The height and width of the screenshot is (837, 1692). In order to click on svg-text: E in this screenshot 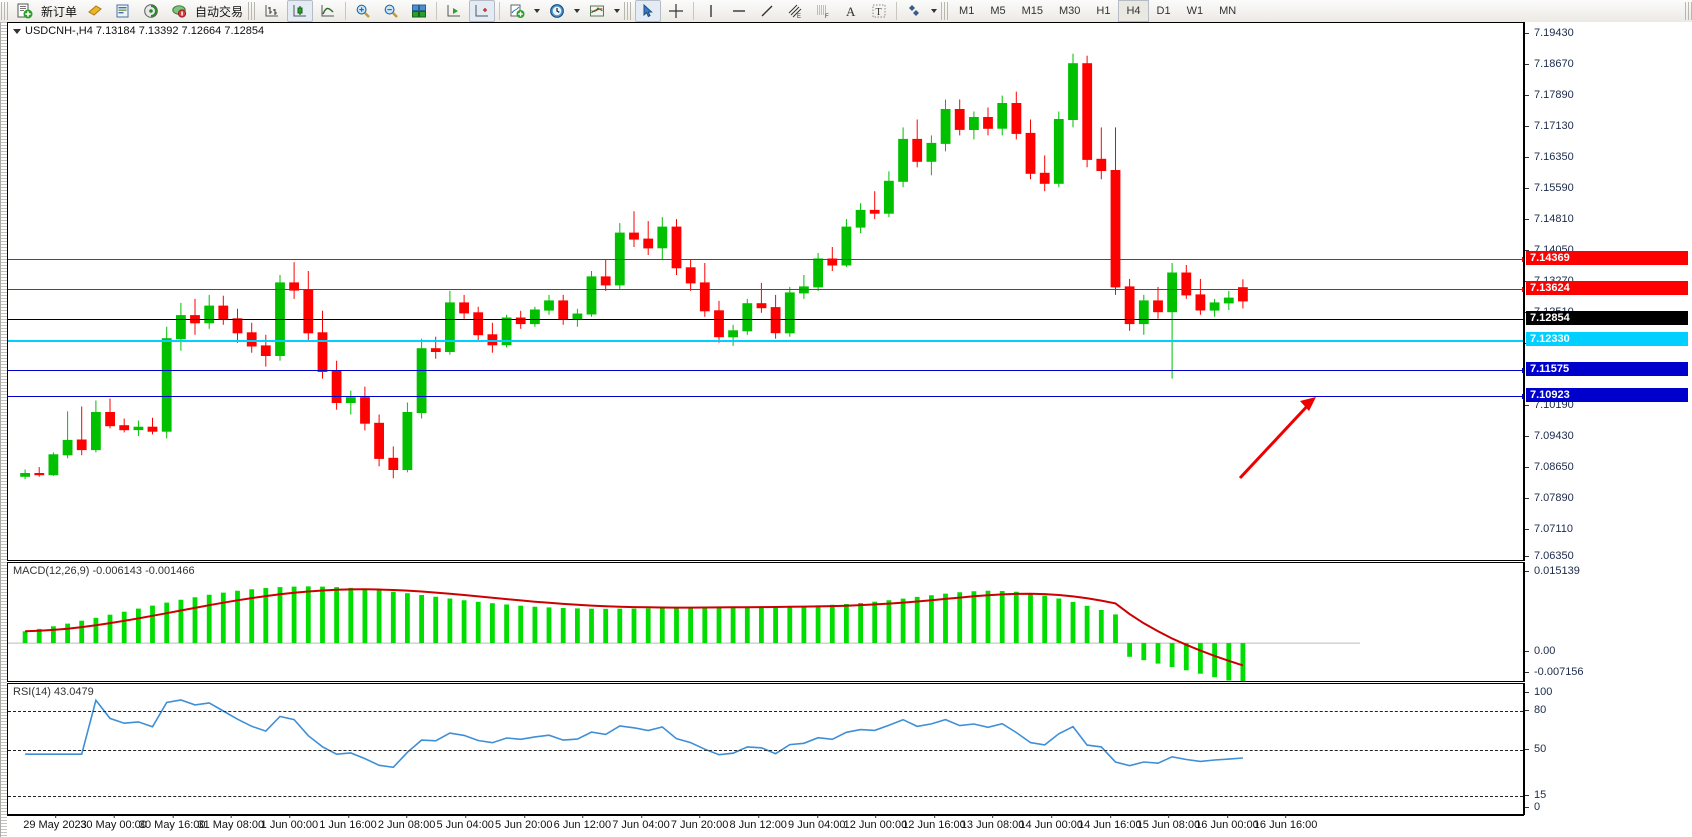, I will do `click(799, 16)`.